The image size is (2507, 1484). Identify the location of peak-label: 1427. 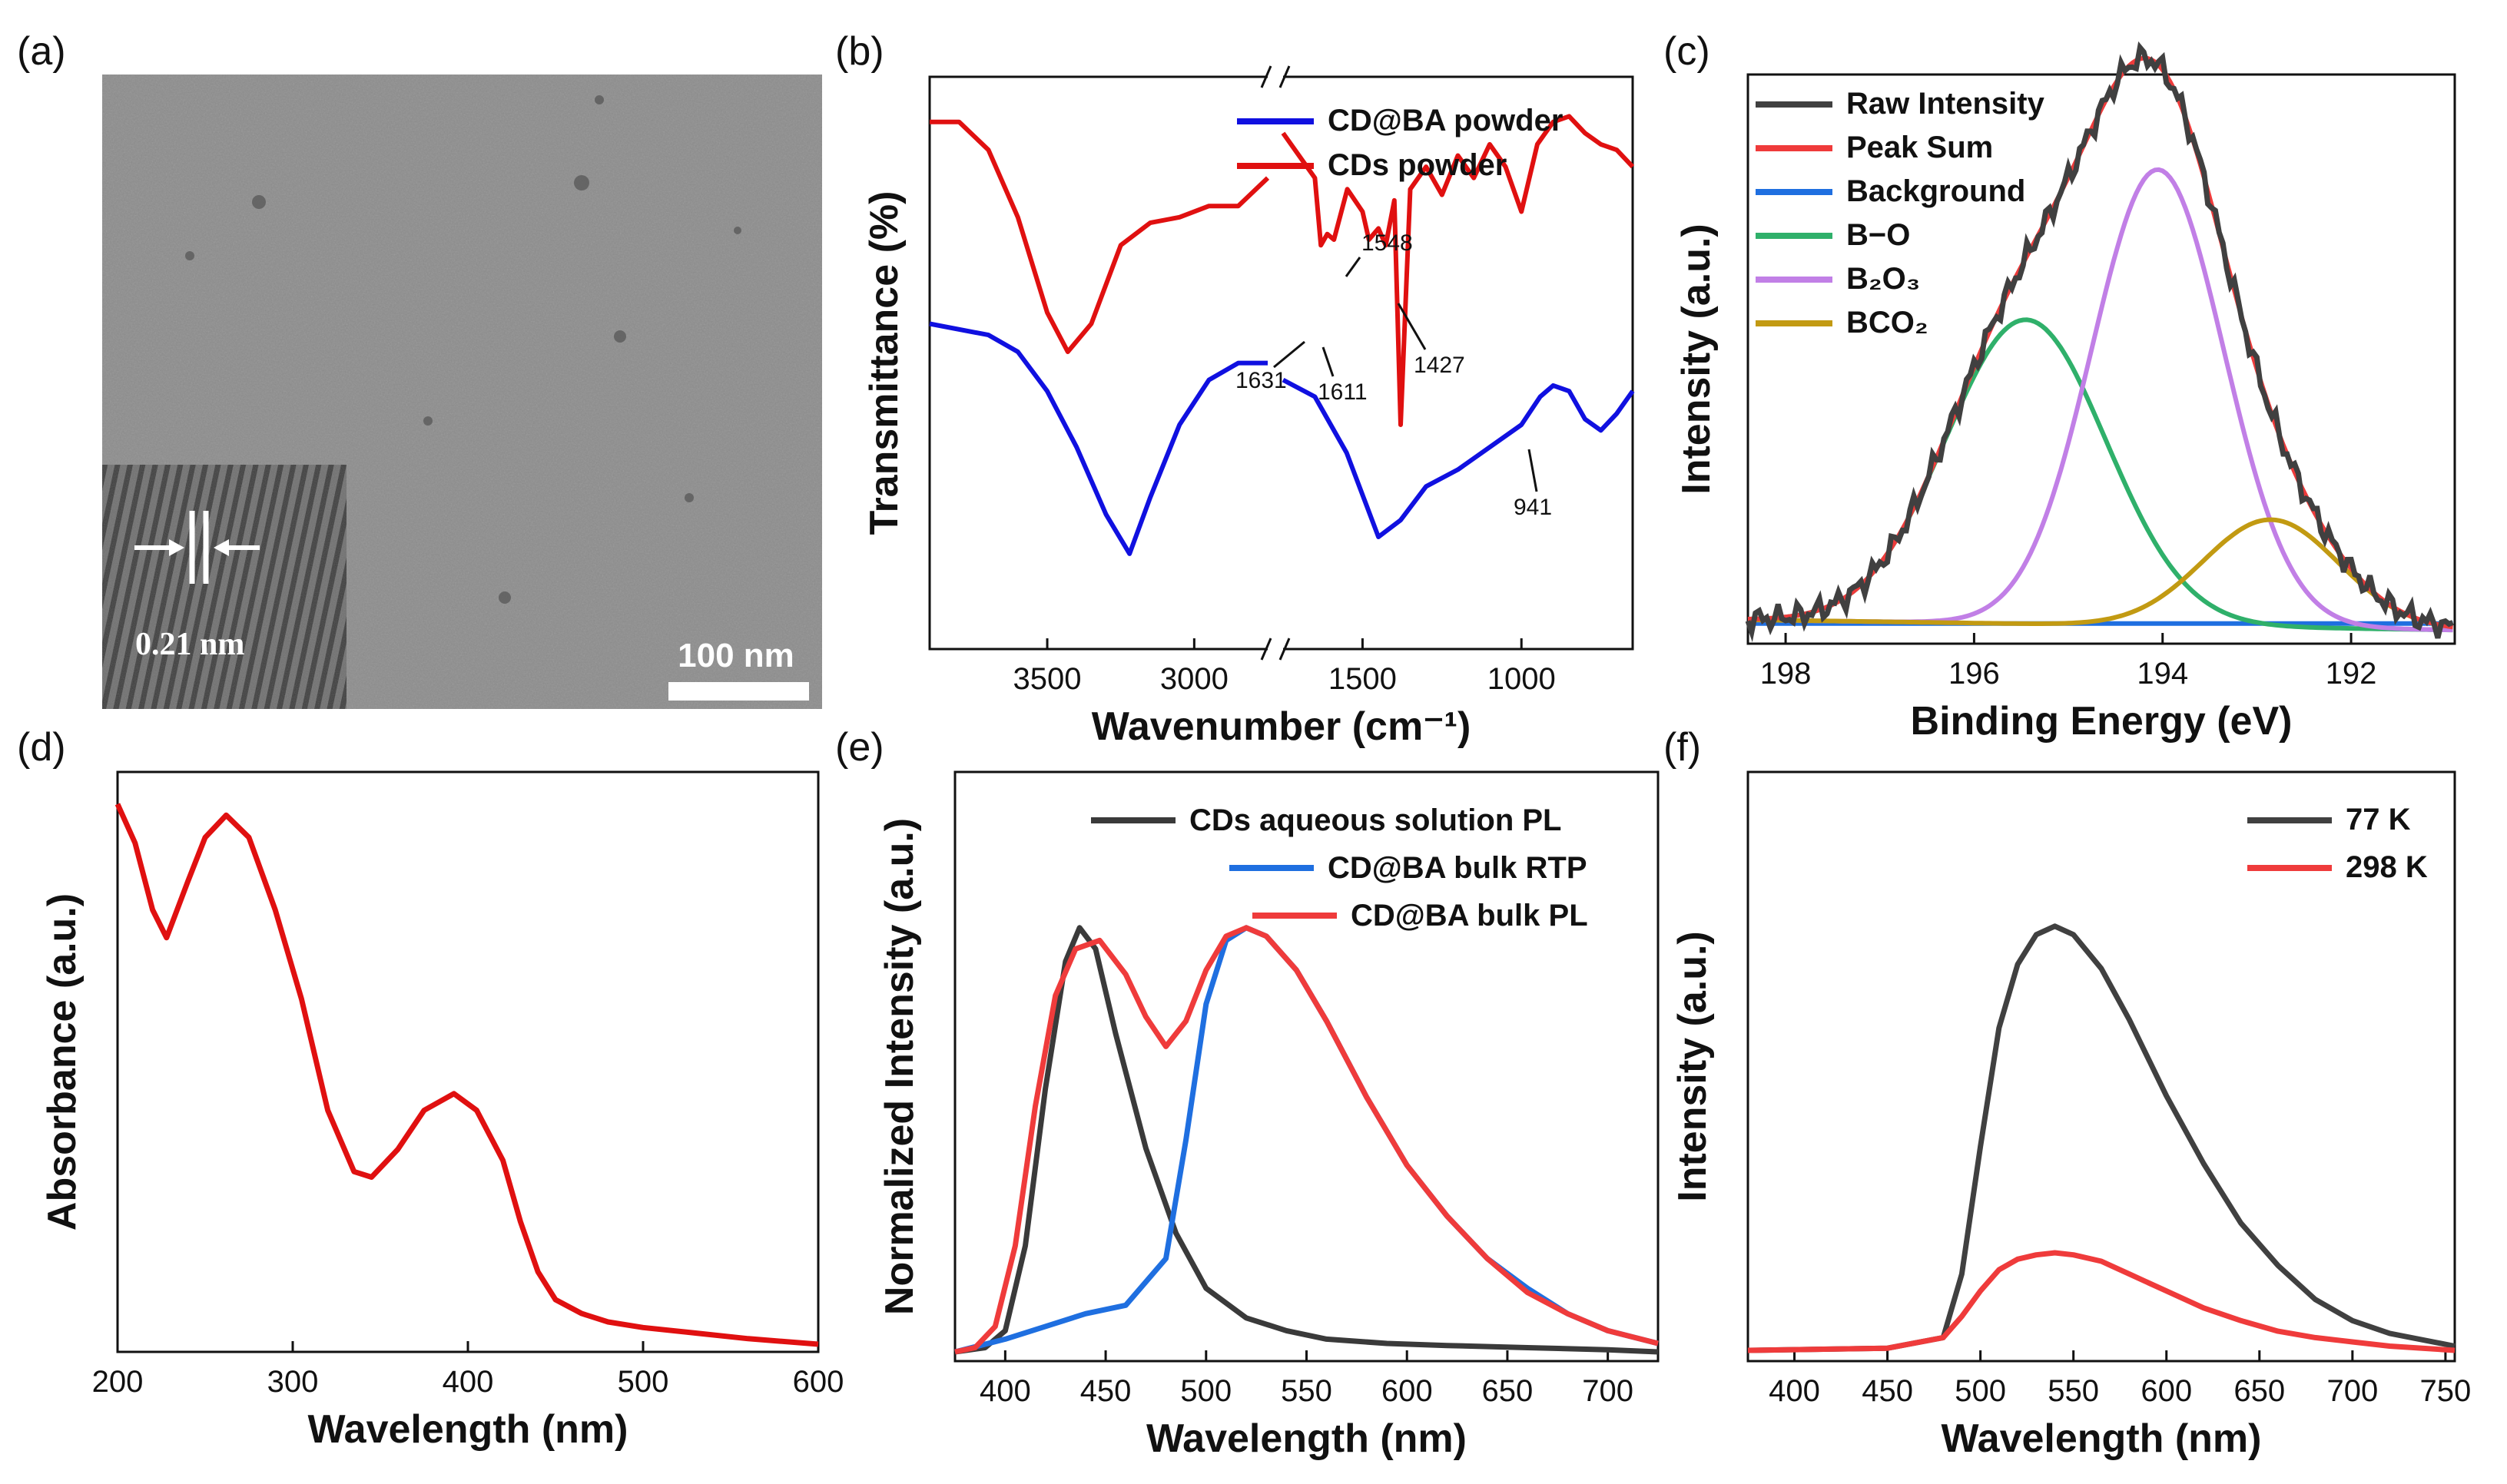
(1439, 365).